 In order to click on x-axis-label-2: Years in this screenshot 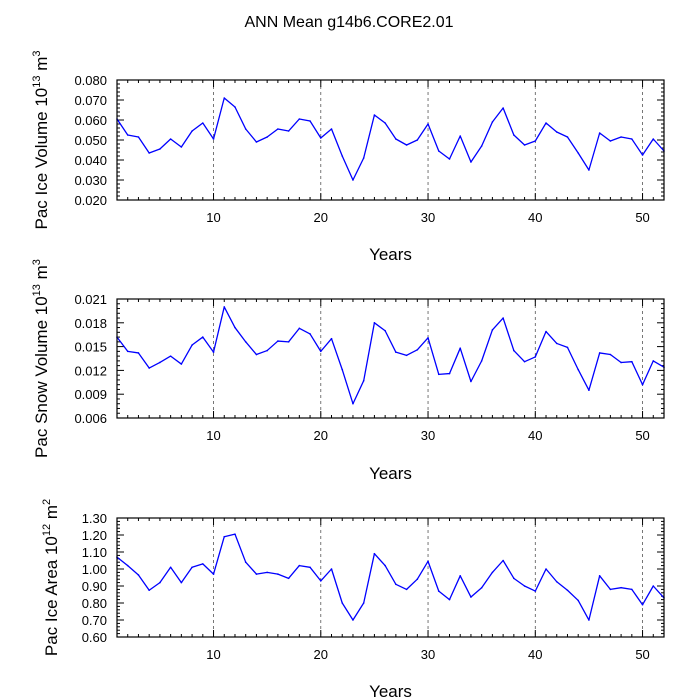, I will do `click(390, 473)`.